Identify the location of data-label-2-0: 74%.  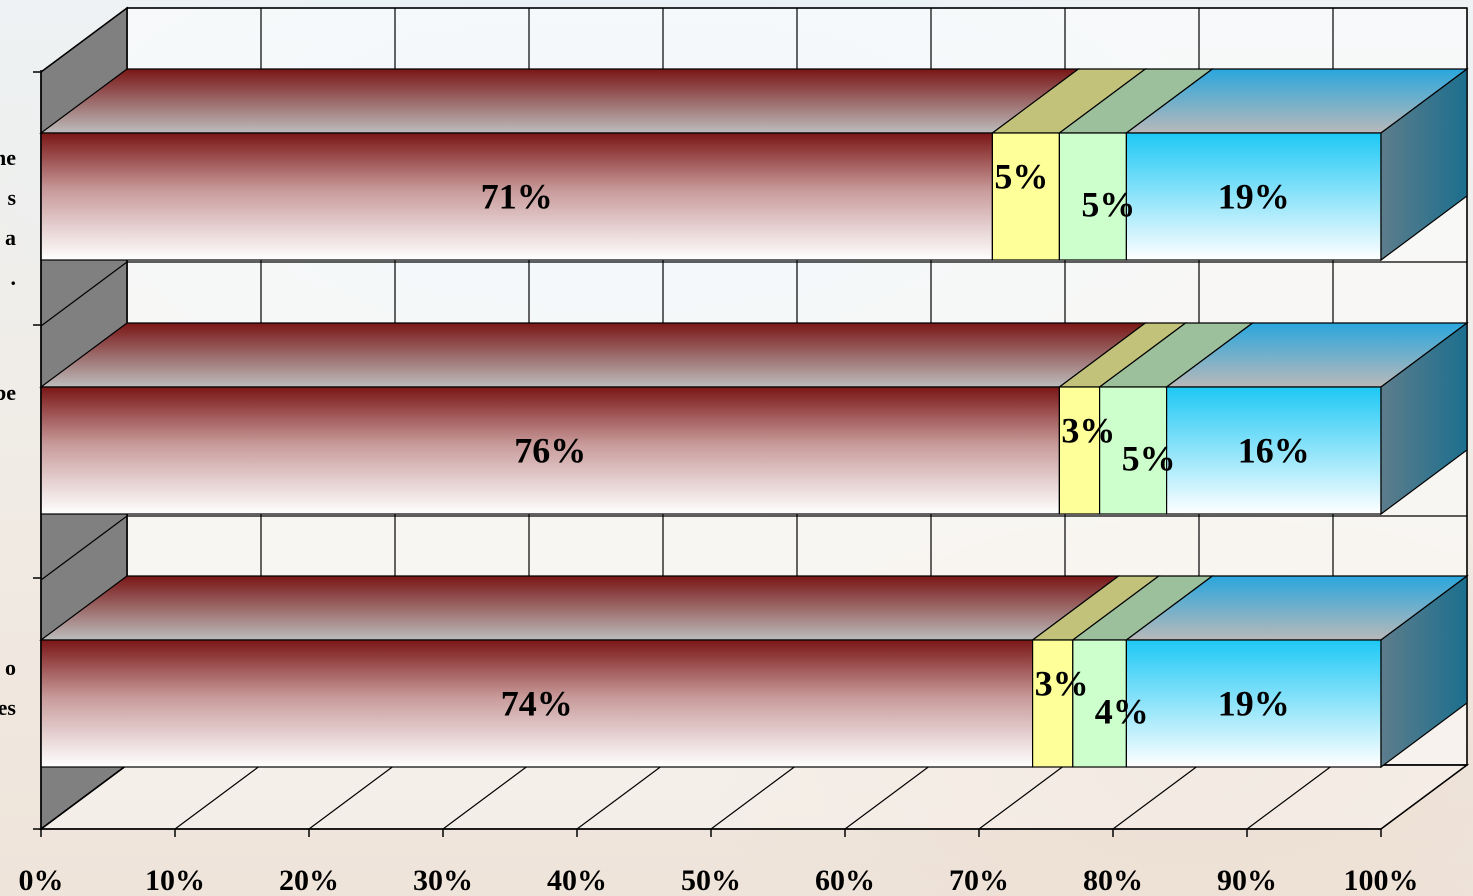
(537, 704).